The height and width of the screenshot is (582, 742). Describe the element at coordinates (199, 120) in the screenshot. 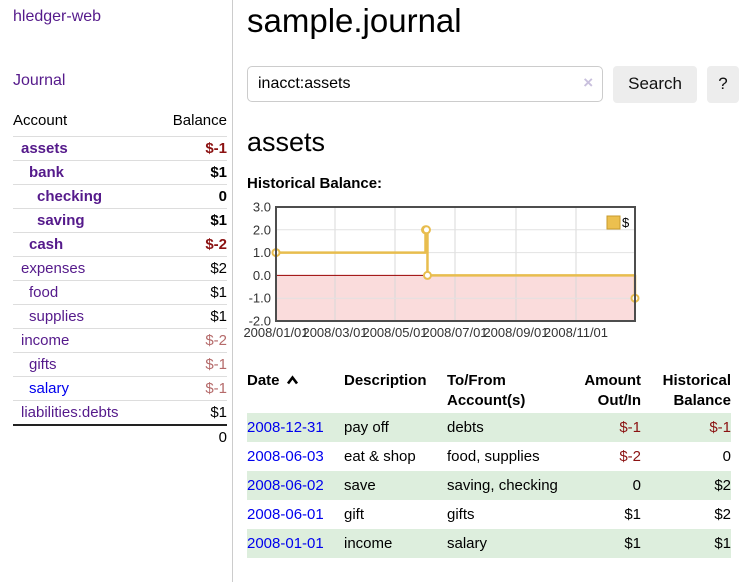

I see `accounts-header-balance: Balance` at that location.